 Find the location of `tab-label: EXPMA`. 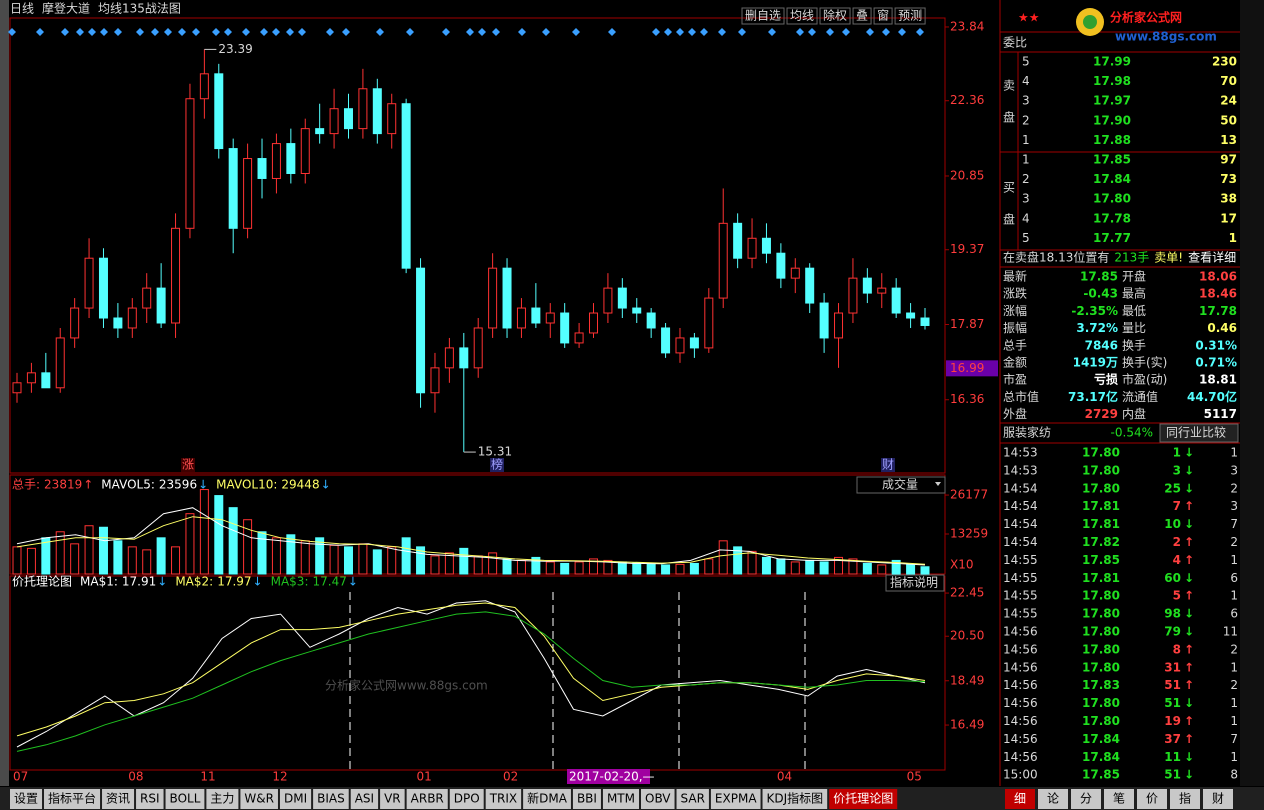

tab-label: EXPMA is located at coordinates (736, 799).